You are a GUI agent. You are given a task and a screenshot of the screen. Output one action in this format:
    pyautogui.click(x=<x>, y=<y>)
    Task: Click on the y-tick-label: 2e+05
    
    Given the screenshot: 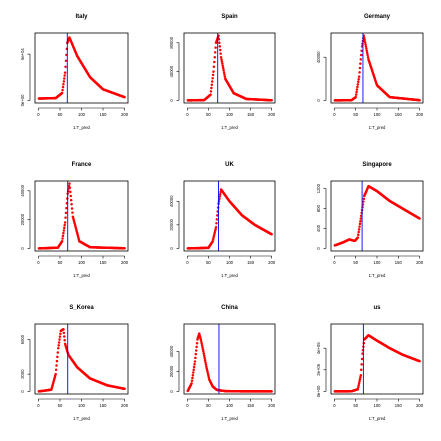 What is the action you would take?
    pyautogui.click(x=318, y=369)
    